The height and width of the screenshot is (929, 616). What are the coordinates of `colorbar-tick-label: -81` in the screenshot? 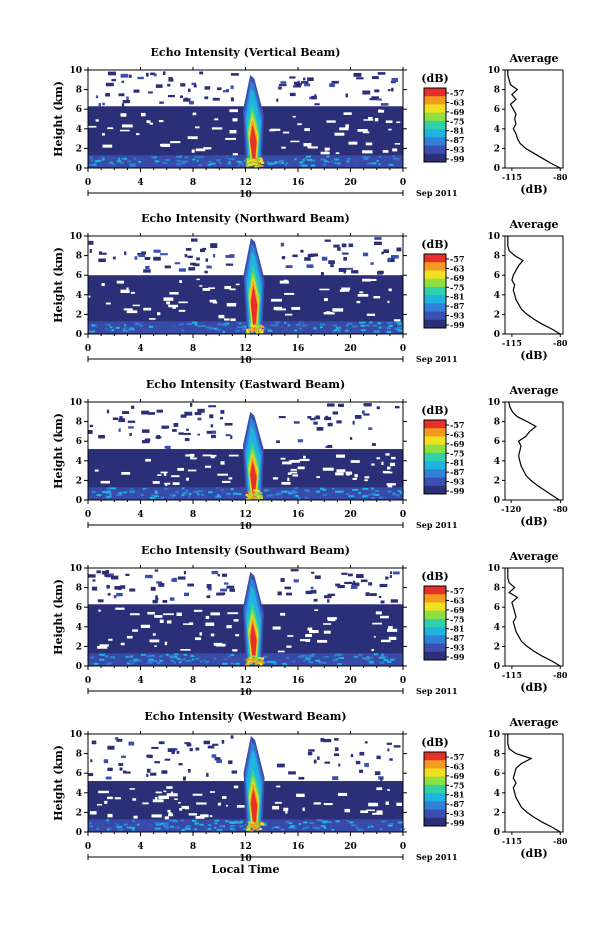 It's located at (457, 463).